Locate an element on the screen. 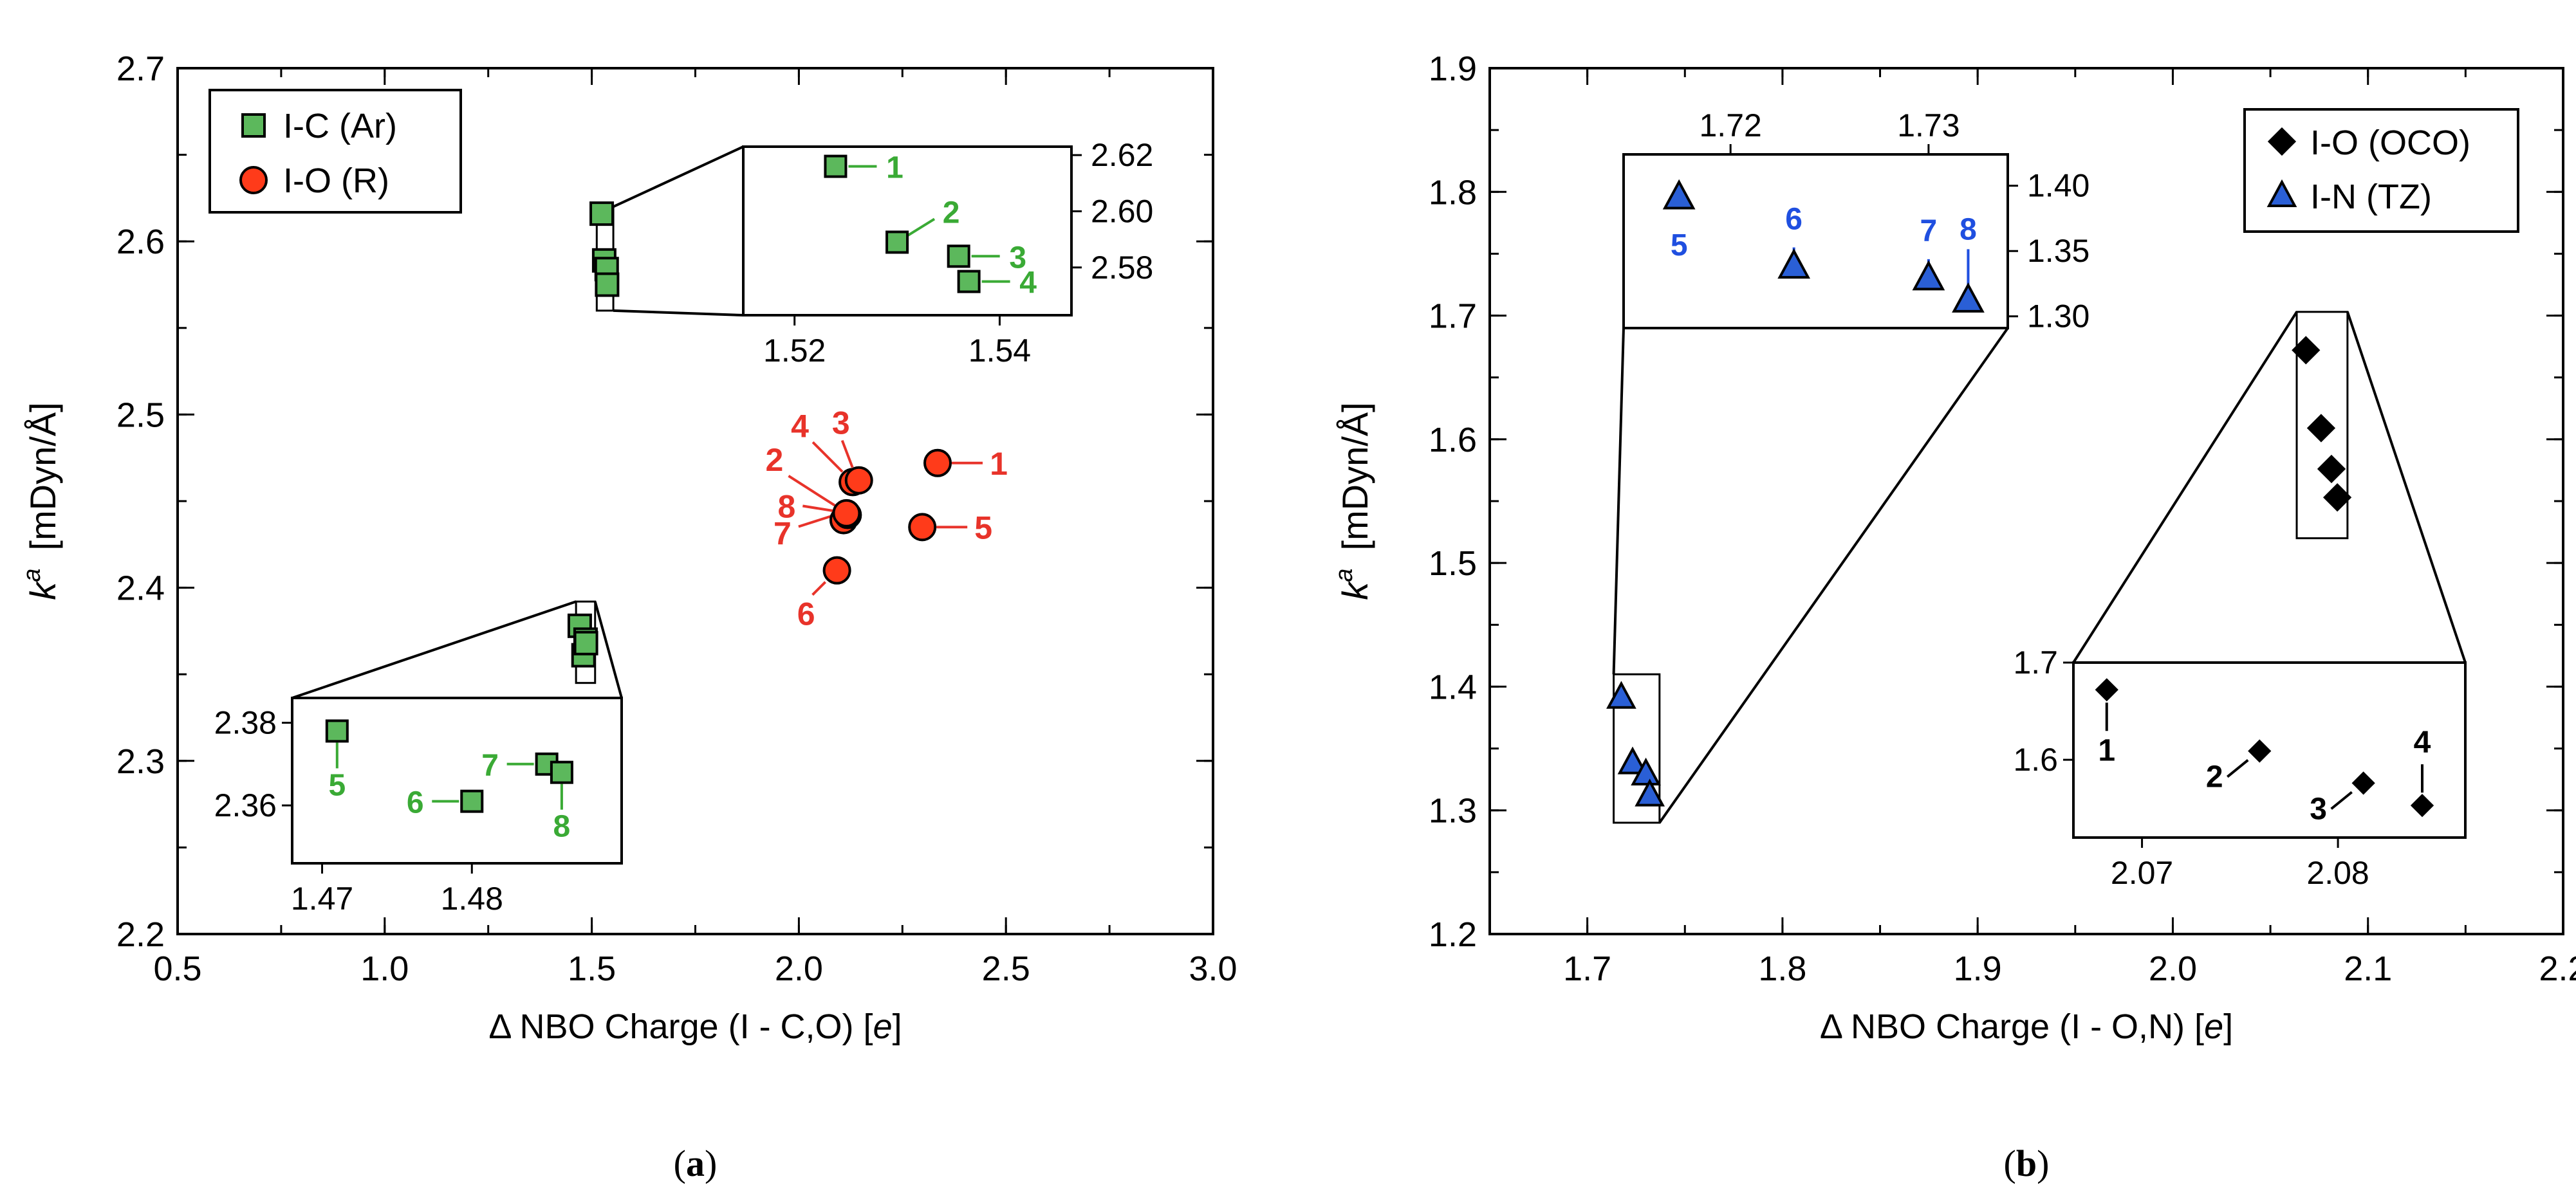  y-tick-label: 2.2 is located at coordinates (140, 935).